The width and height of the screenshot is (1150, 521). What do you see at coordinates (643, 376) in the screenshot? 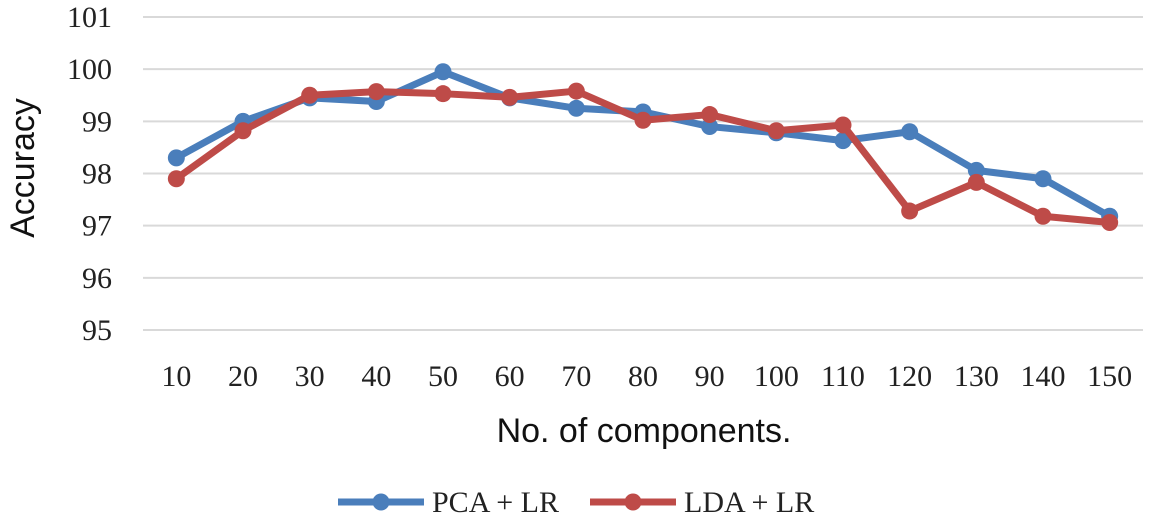
I see `x-tick-label: 80` at bounding box center [643, 376].